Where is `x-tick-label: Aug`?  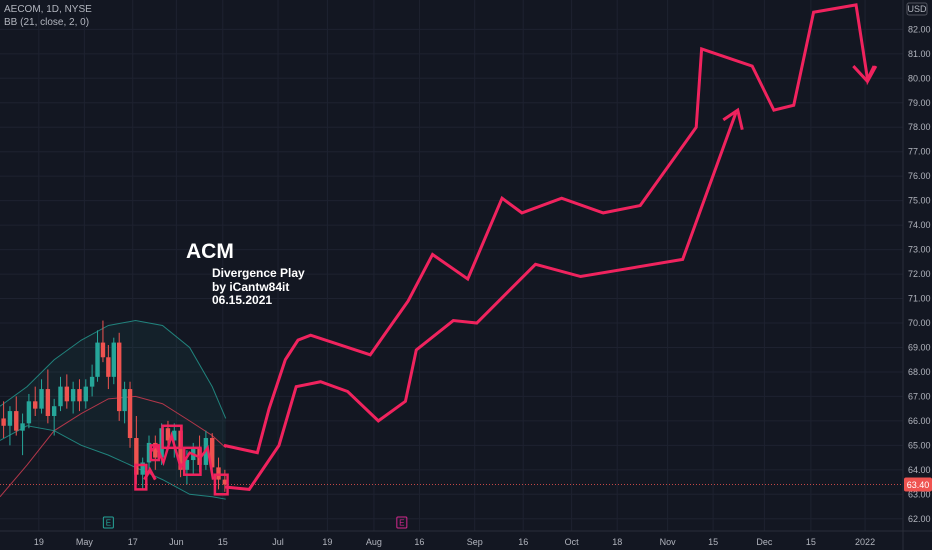
x-tick-label: Aug is located at coordinates (374, 542).